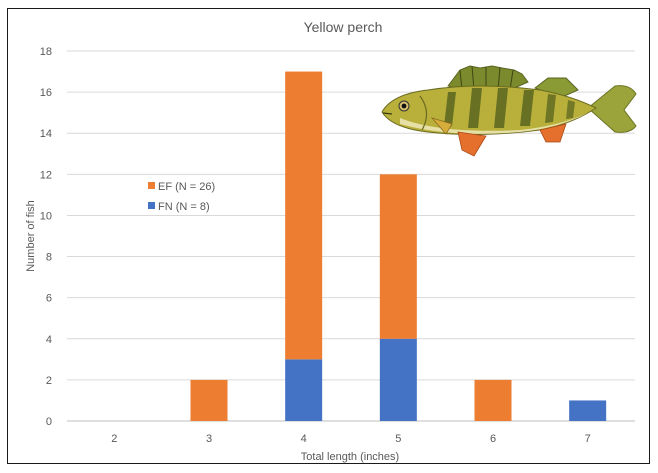 Image resolution: width=658 pixels, height=473 pixels. Describe the element at coordinates (46, 216) in the screenshot. I see `y-tick-label: 10` at that location.